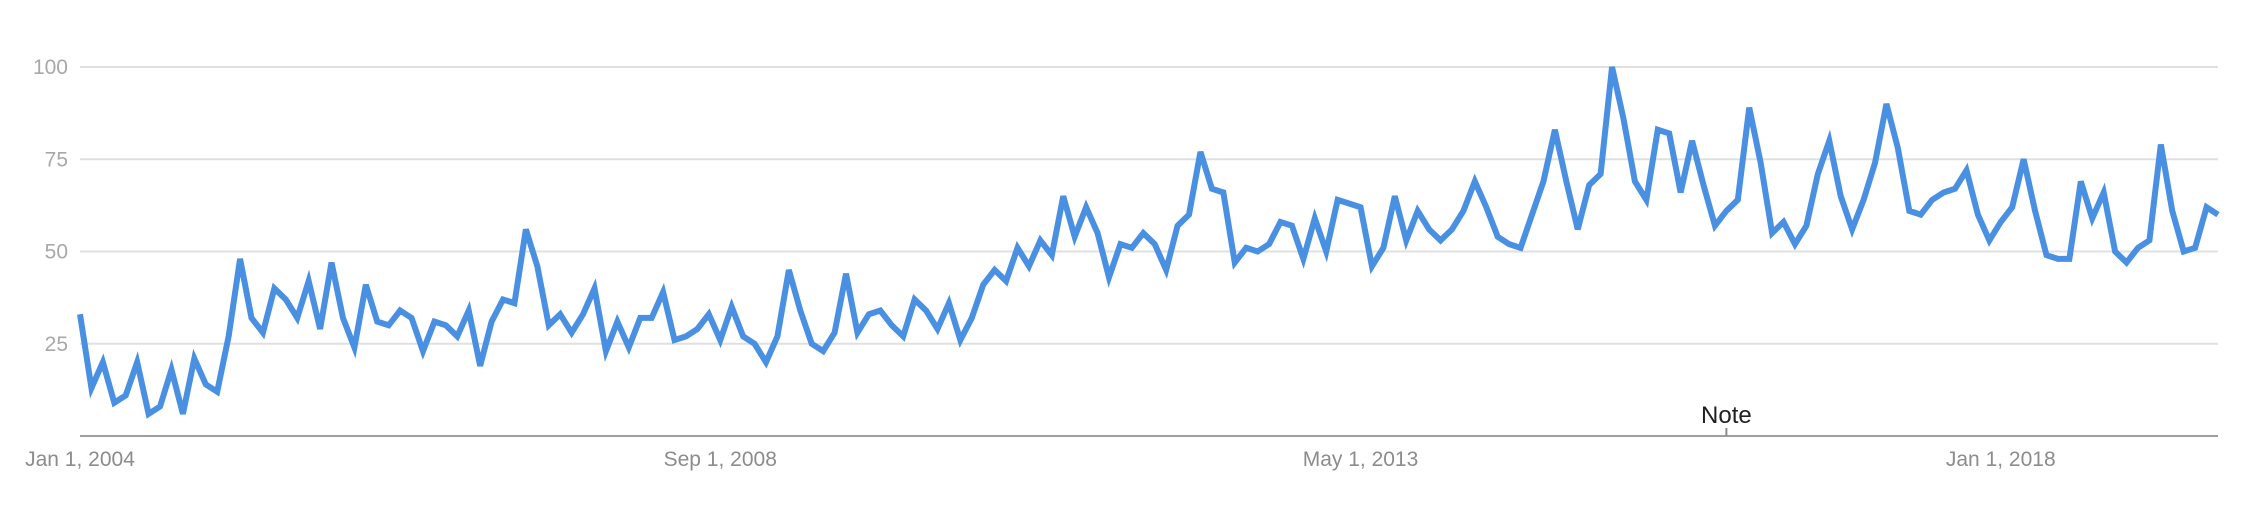 The image size is (2252, 522). I want to click on note-label: Note, so click(1726, 415).